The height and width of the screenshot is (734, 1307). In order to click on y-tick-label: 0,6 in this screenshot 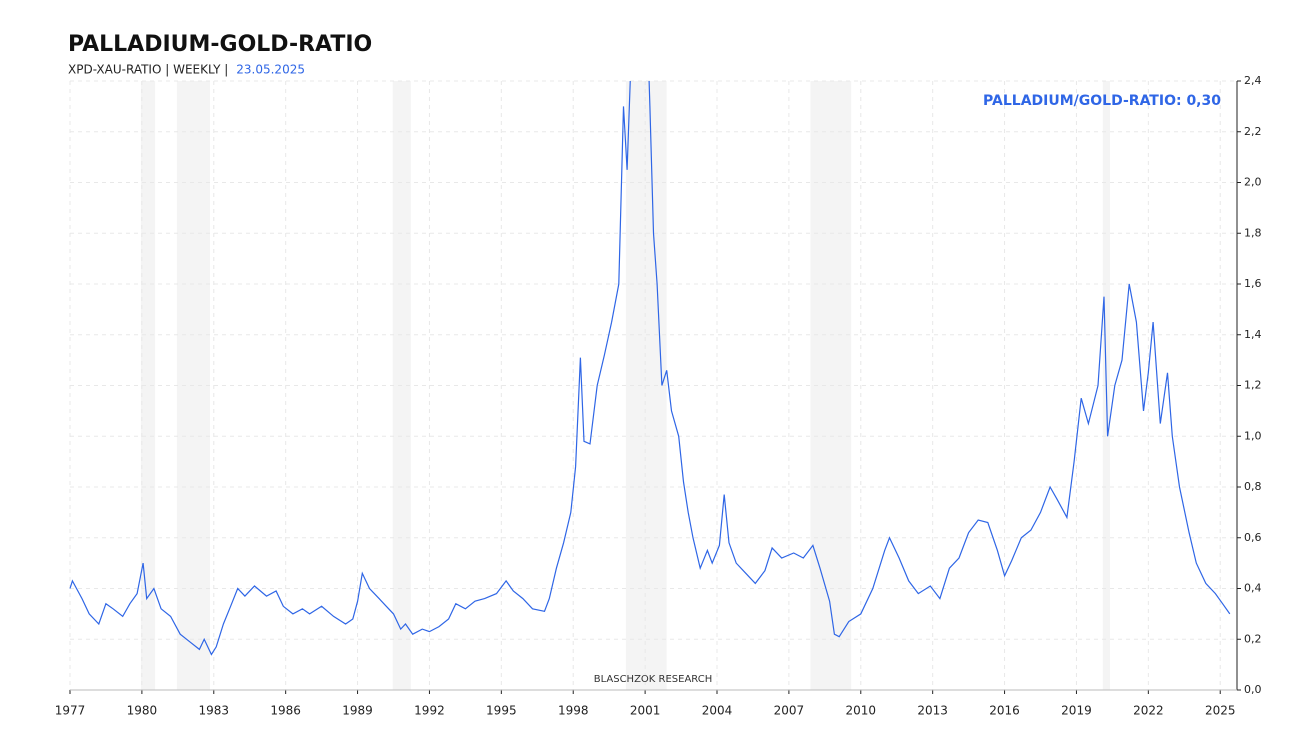, I will do `click(1253, 537)`.